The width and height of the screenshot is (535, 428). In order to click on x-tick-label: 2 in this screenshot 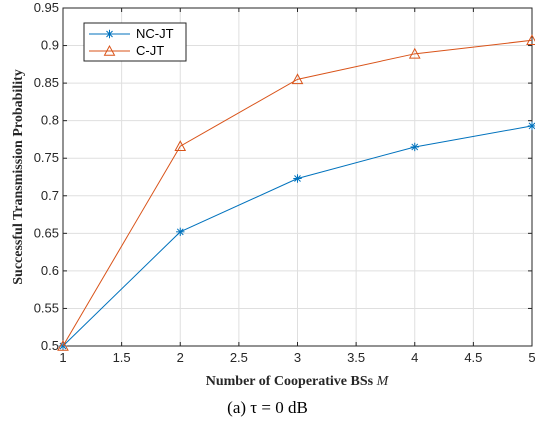, I will do `click(180, 357)`.